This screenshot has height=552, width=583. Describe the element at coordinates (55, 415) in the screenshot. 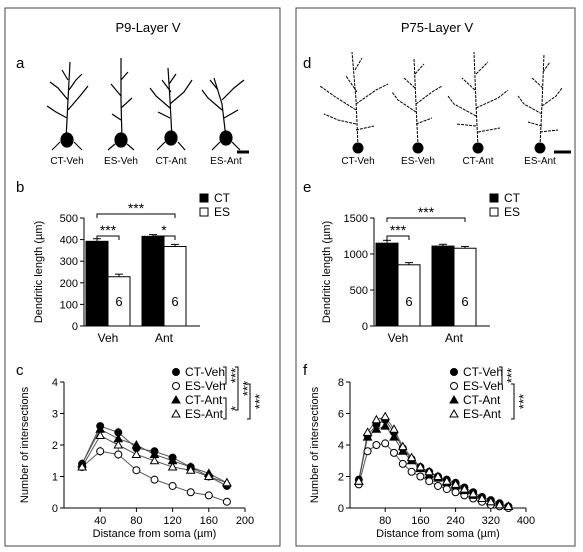

I see `y-tick-label: 3` at that location.